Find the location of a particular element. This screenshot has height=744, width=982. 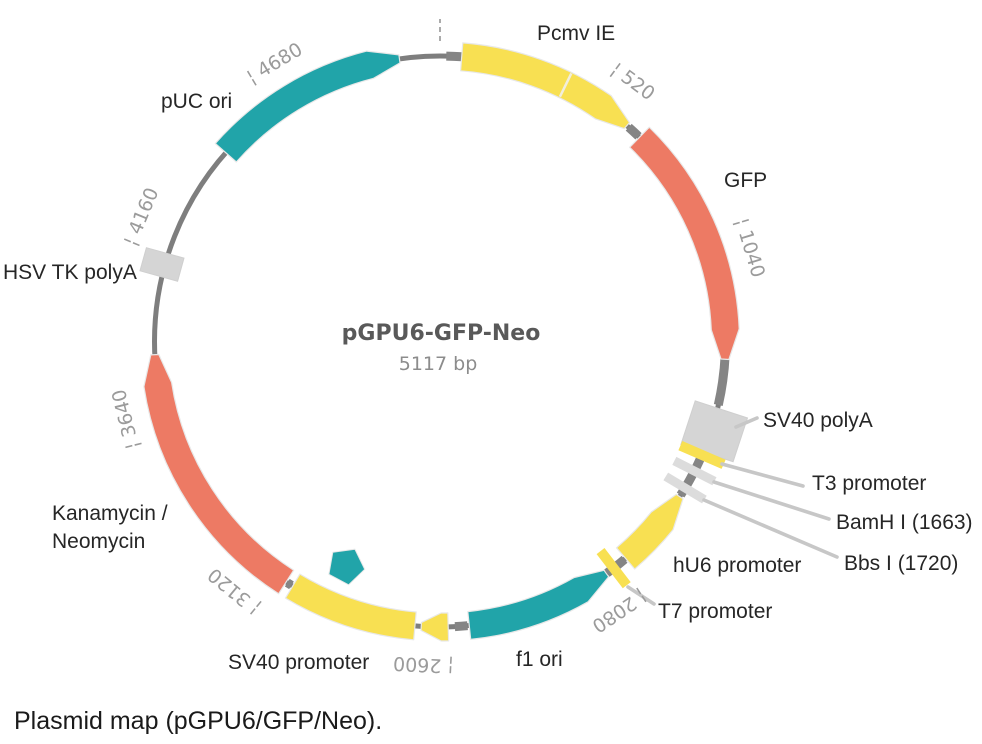

feature-f1-ori is located at coordinates (538, 604).